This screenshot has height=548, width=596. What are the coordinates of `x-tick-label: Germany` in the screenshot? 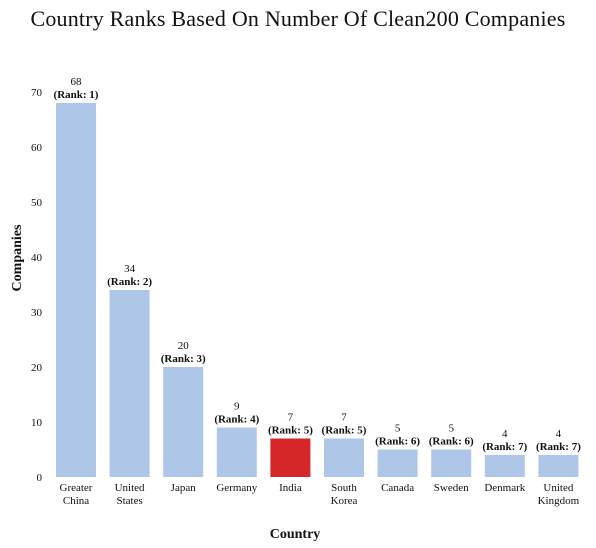 It's located at (236, 488).